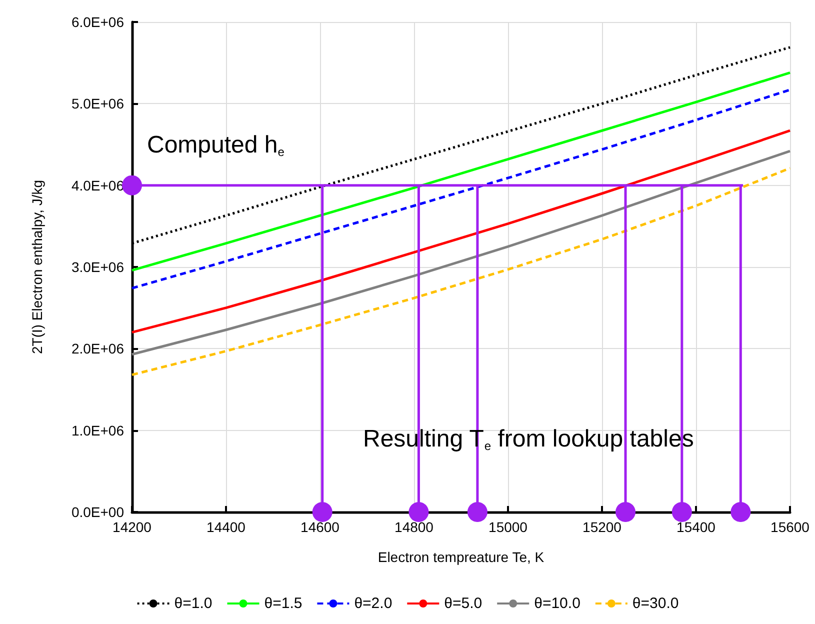  What do you see at coordinates (283, 603) in the screenshot?
I see `legend-label: θ=1.5` at bounding box center [283, 603].